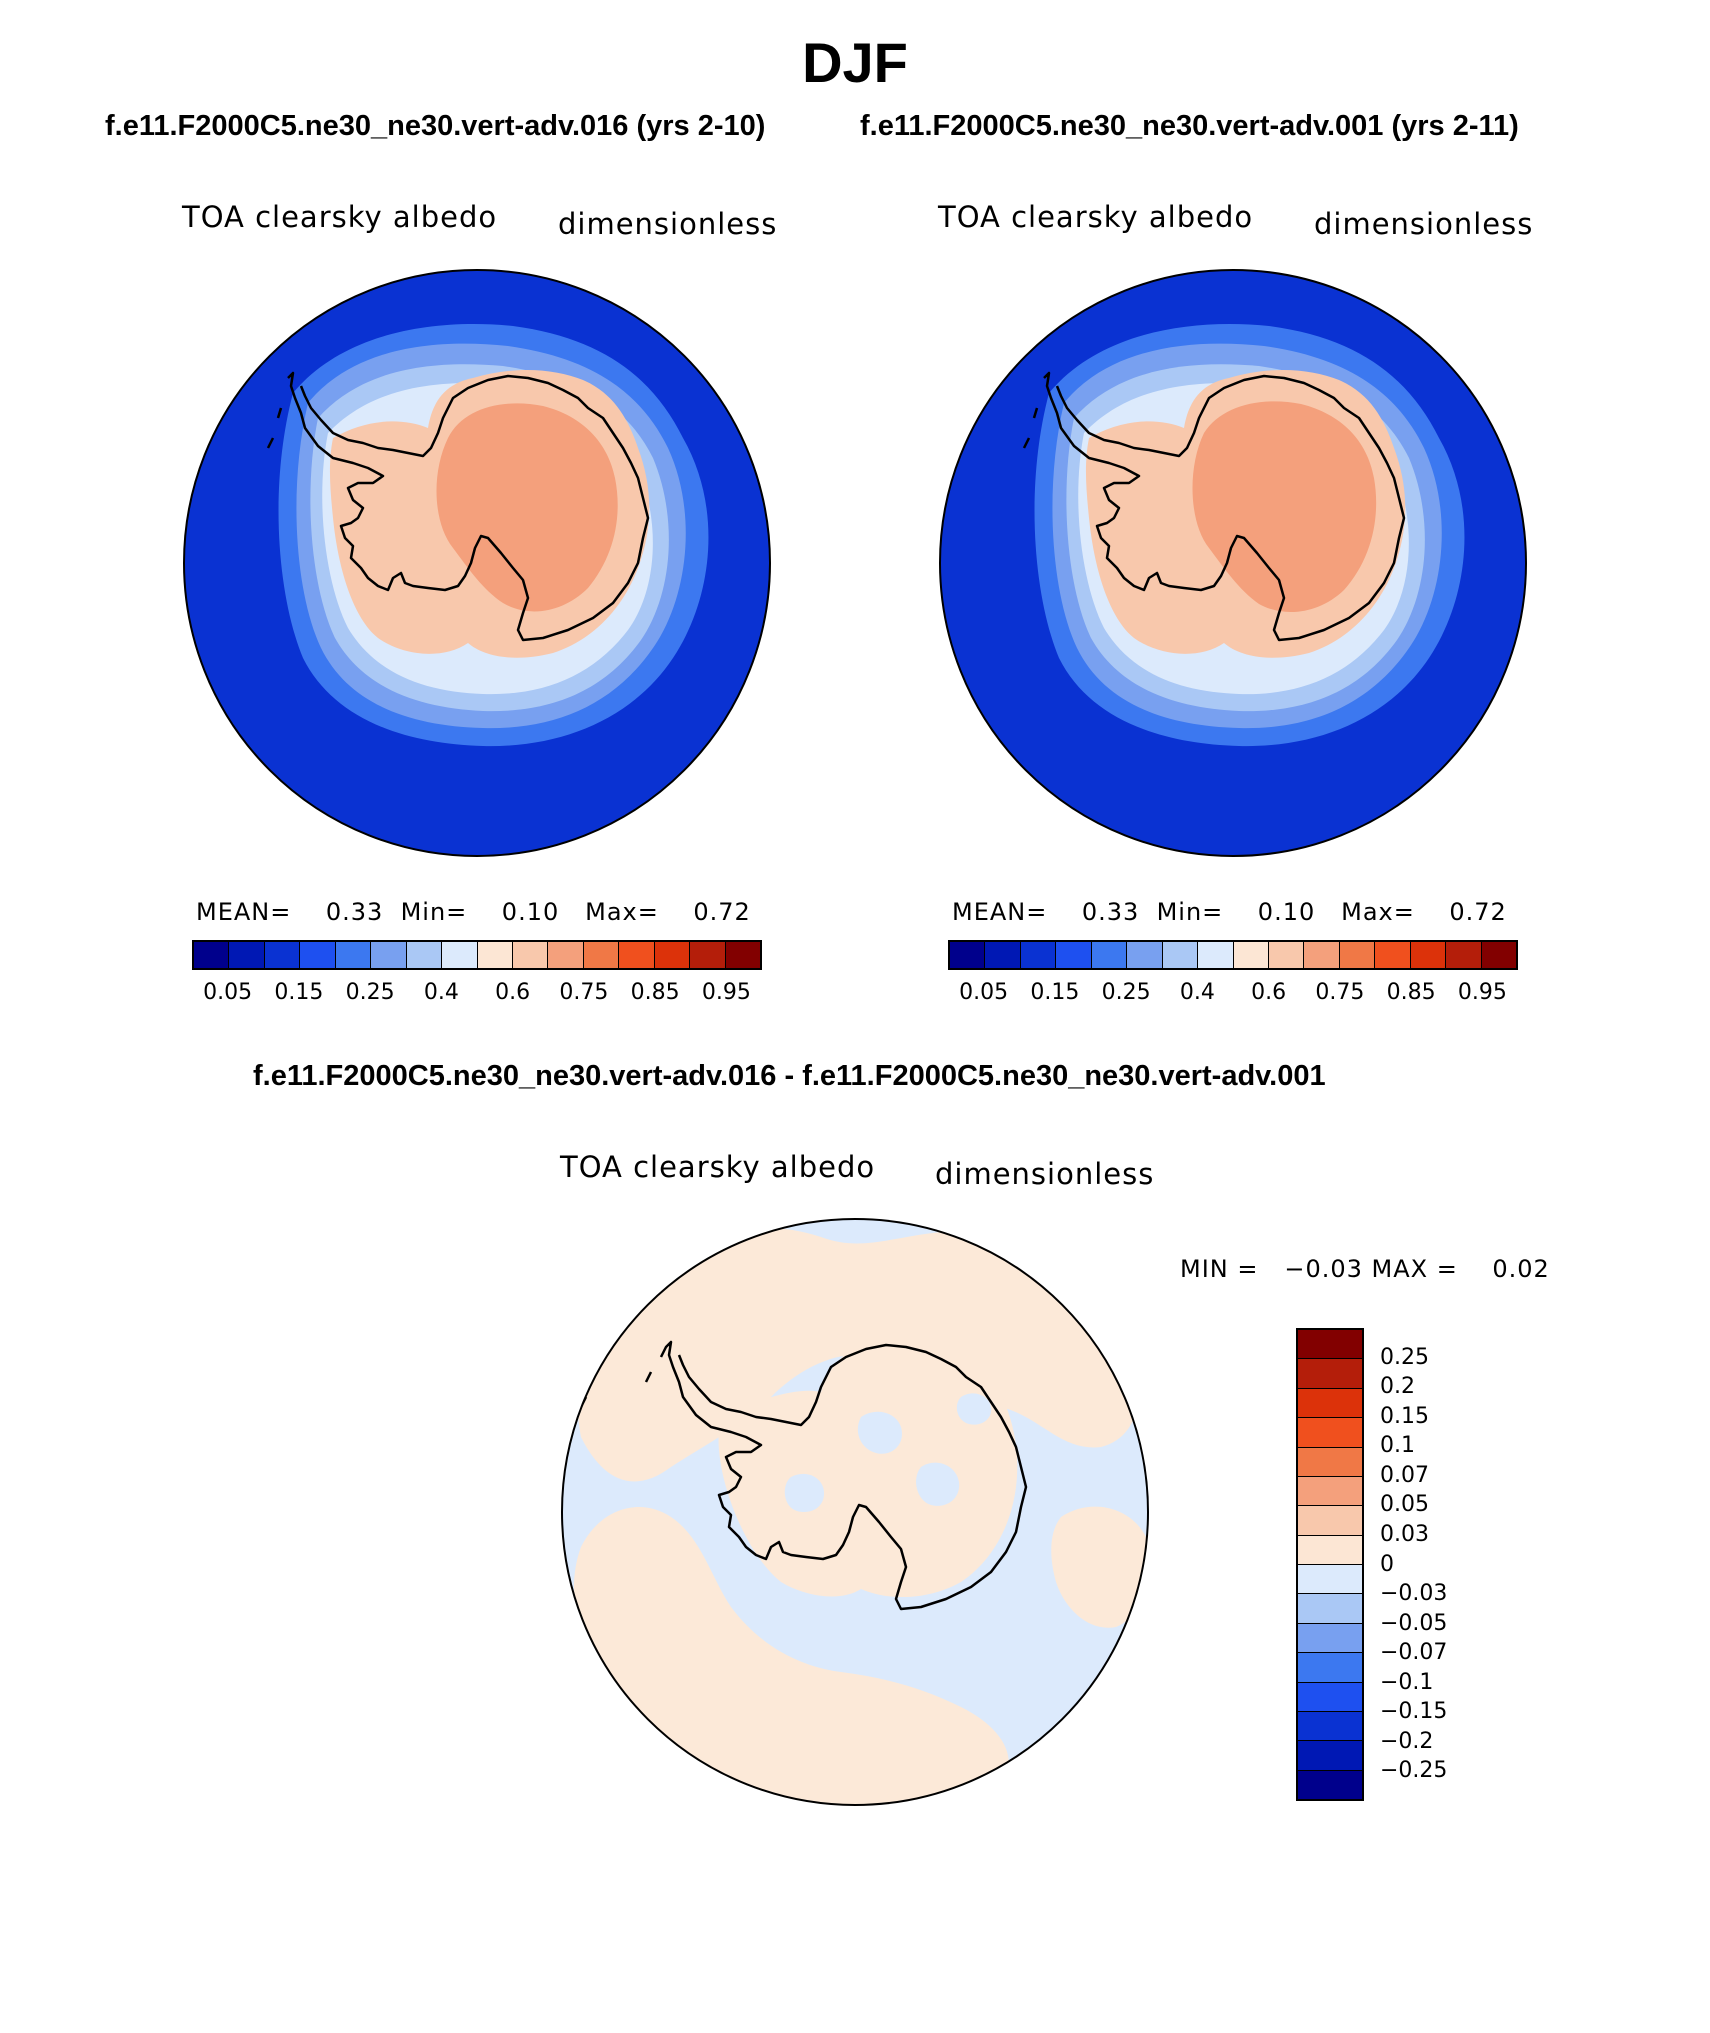 Image resolution: width=1710 pixels, height=2033 pixels. Describe the element at coordinates (1414, 1623) in the screenshot. I see `colorbar-tick-label: −0.05` at that location.